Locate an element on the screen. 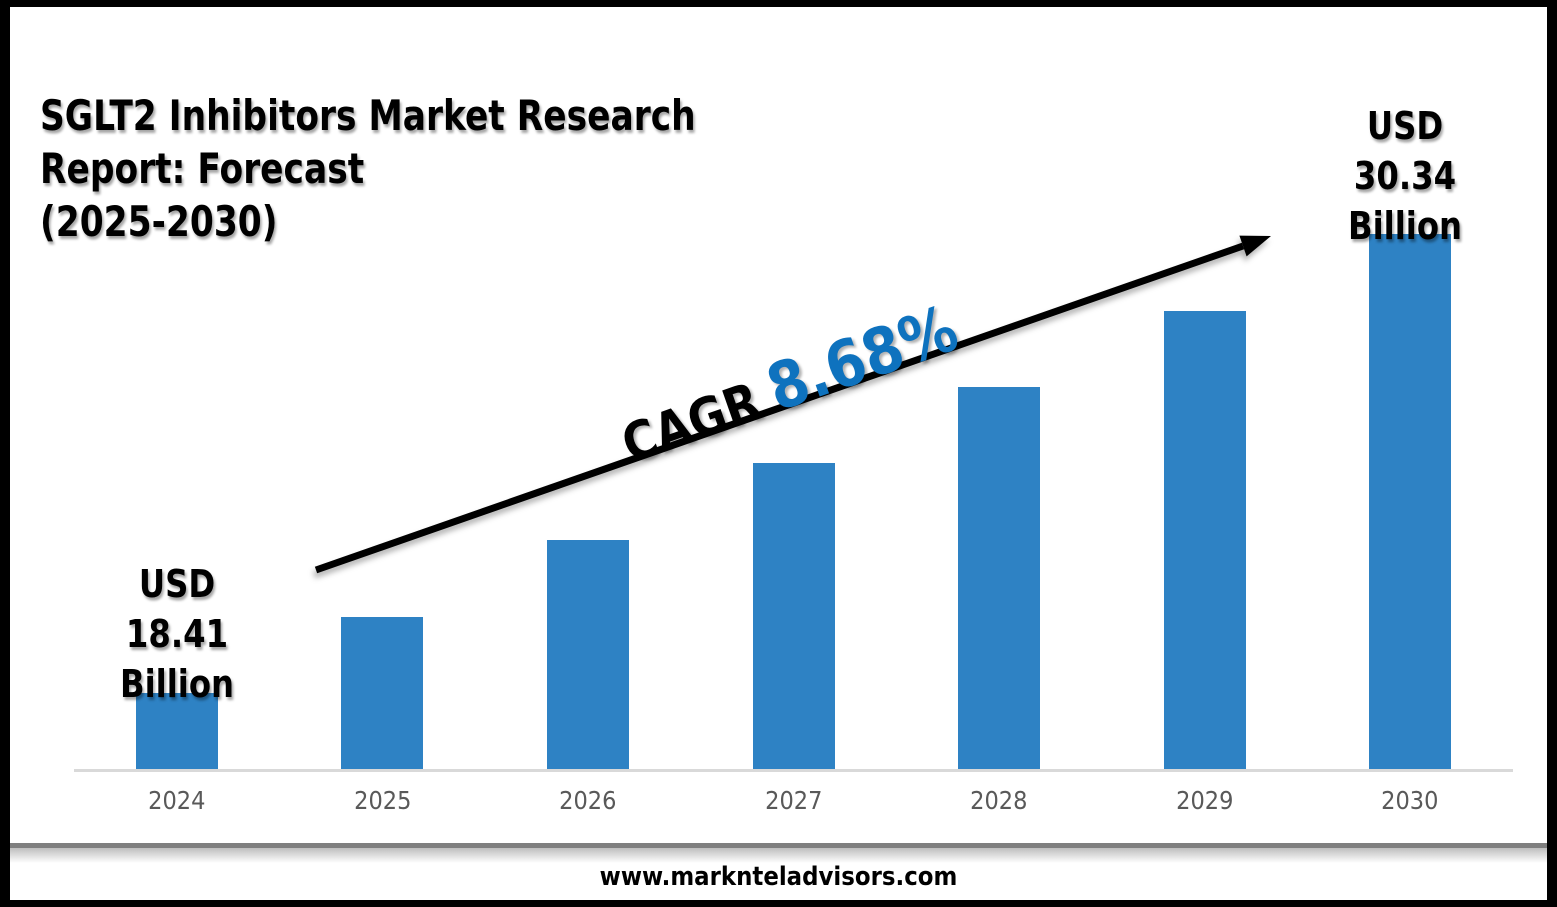 This screenshot has height=907, width=1557. x-tick-2027: 2027 is located at coordinates (793, 800).